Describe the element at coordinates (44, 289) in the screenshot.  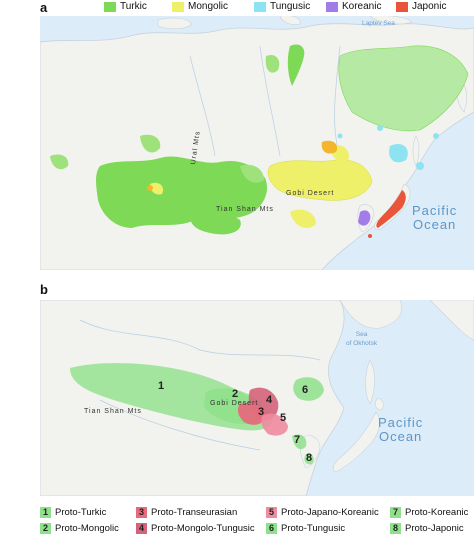
I see `panel-b-letter: b` at that location.